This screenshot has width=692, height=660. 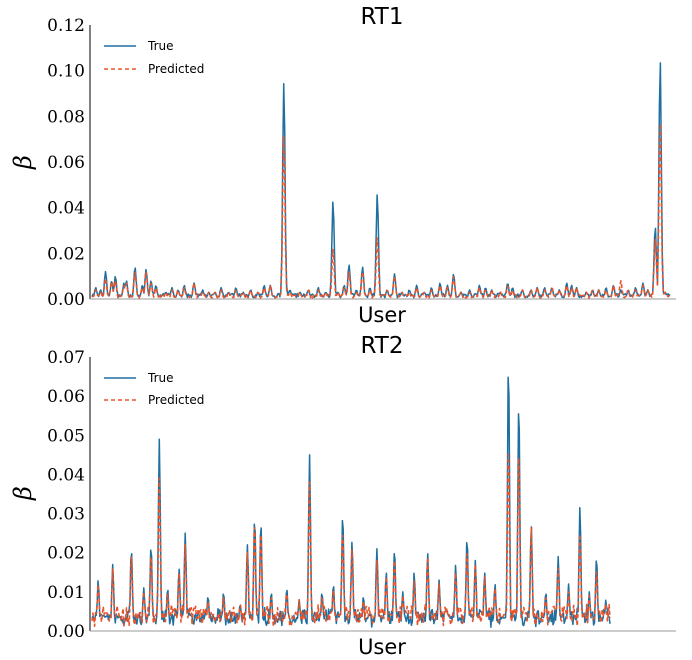 What do you see at coordinates (382, 346) in the screenshot?
I see `chart-title: RT2` at bounding box center [382, 346].